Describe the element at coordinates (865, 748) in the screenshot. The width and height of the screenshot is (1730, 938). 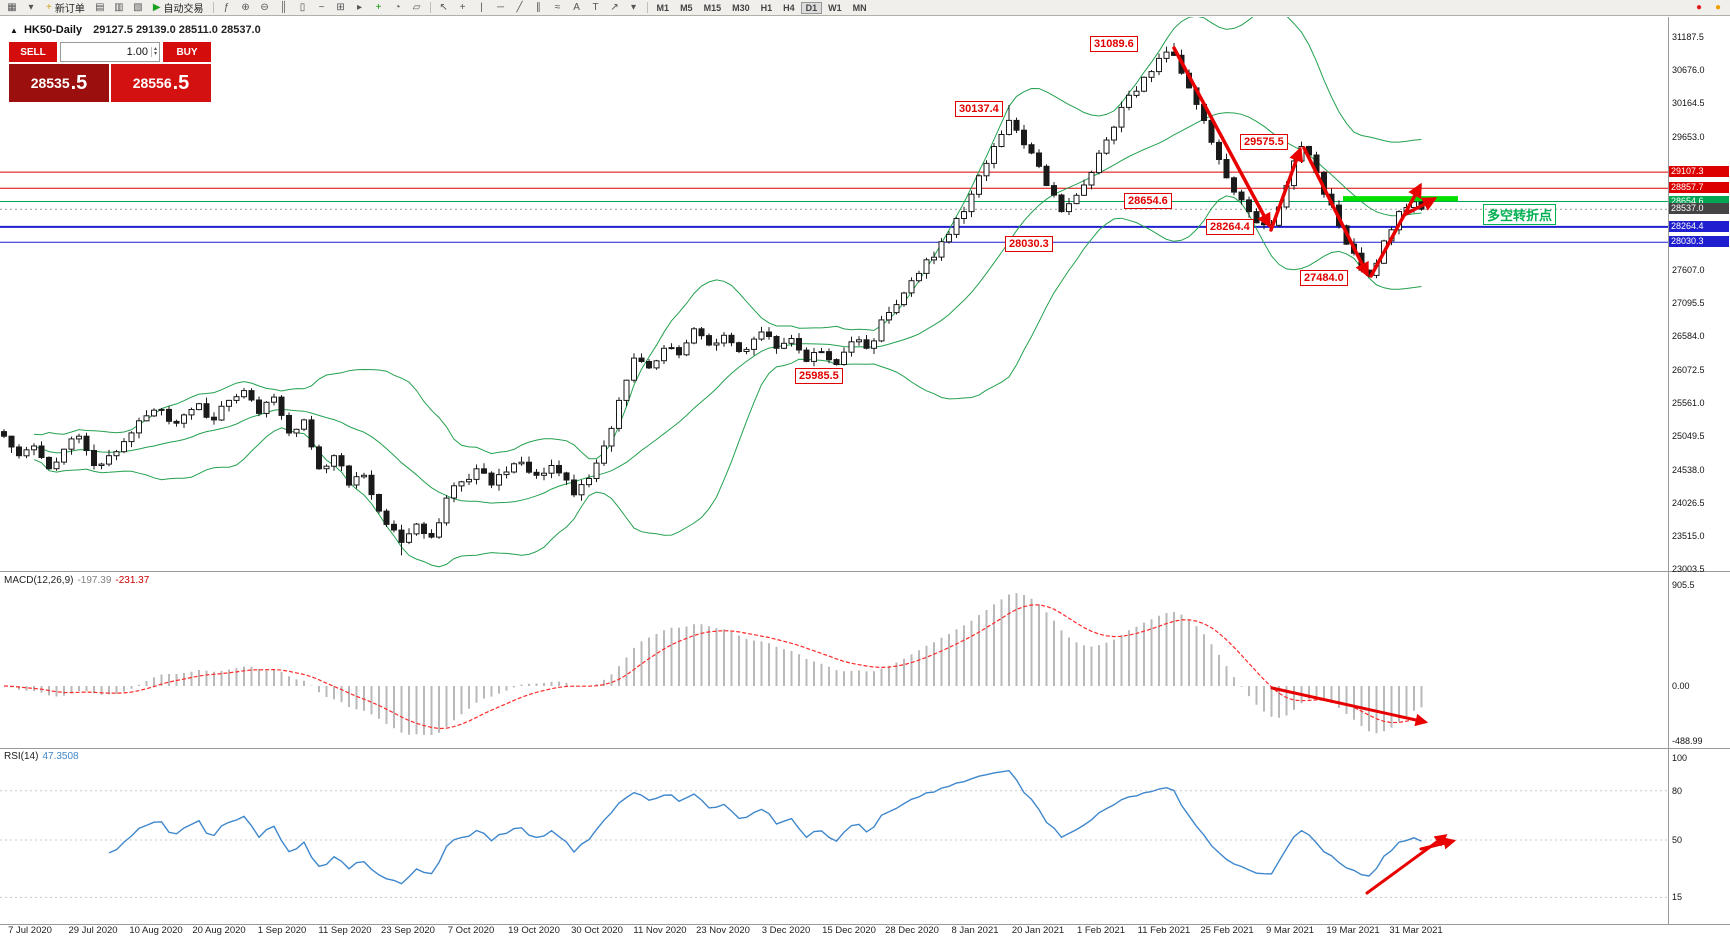
I see `macd-rsi-separator` at that location.